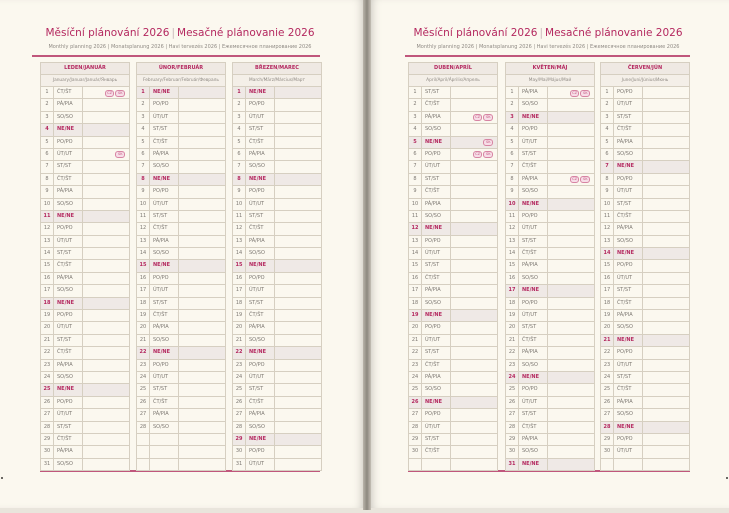  What do you see at coordinates (85, 242) in the screenshot?
I see `day-row: 13 ÚT/UT` at bounding box center [85, 242].